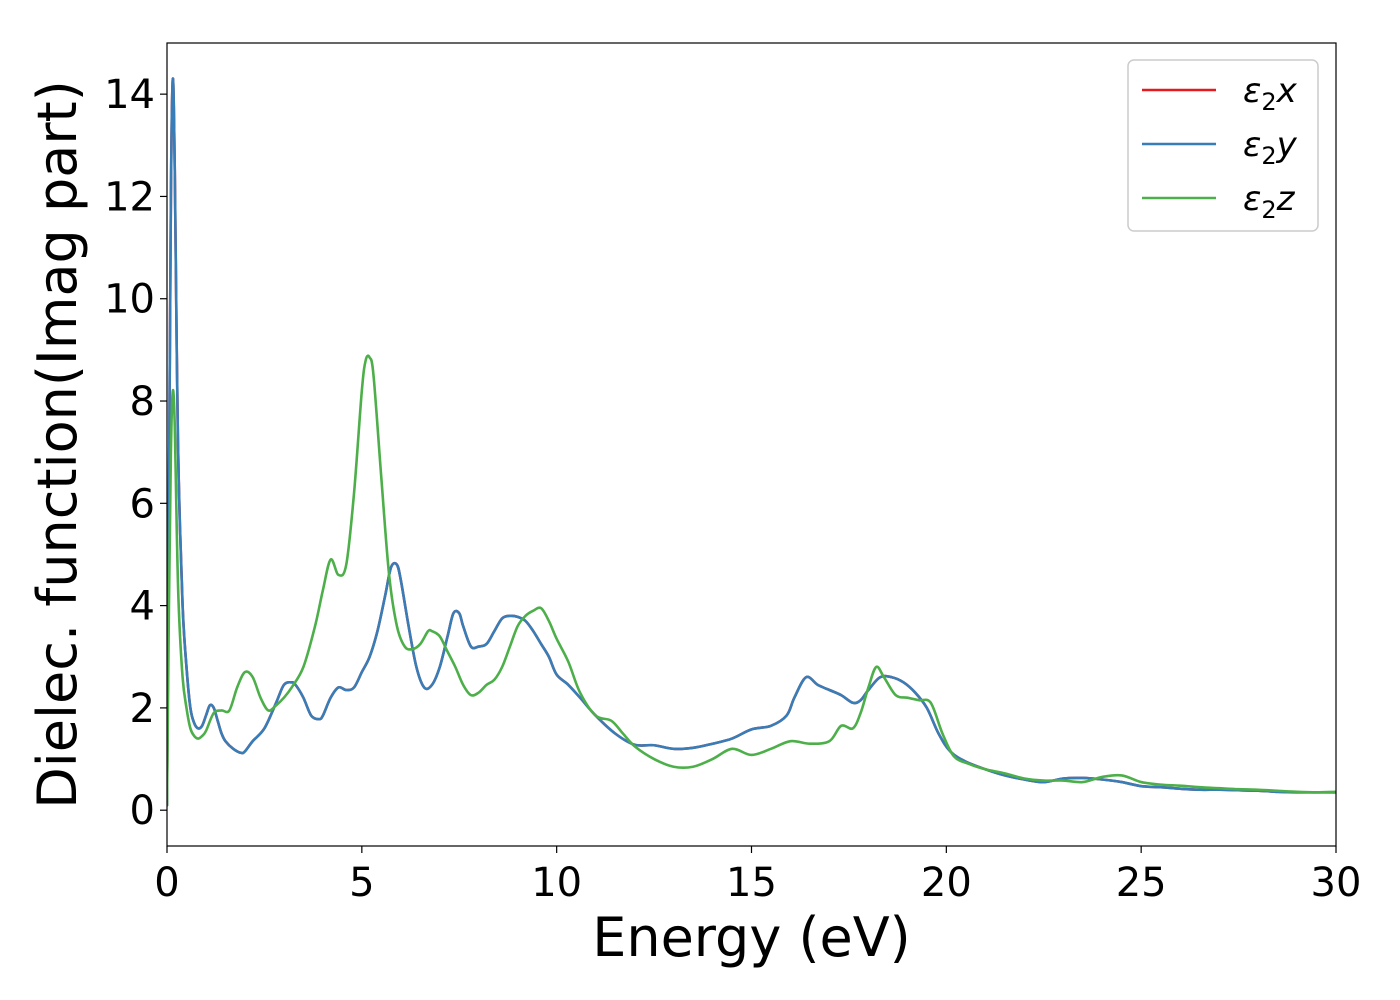 This screenshot has width=1400, height=1000. What do you see at coordinates (1336, 883) in the screenshot?
I see `x-tick-label: 30` at bounding box center [1336, 883].